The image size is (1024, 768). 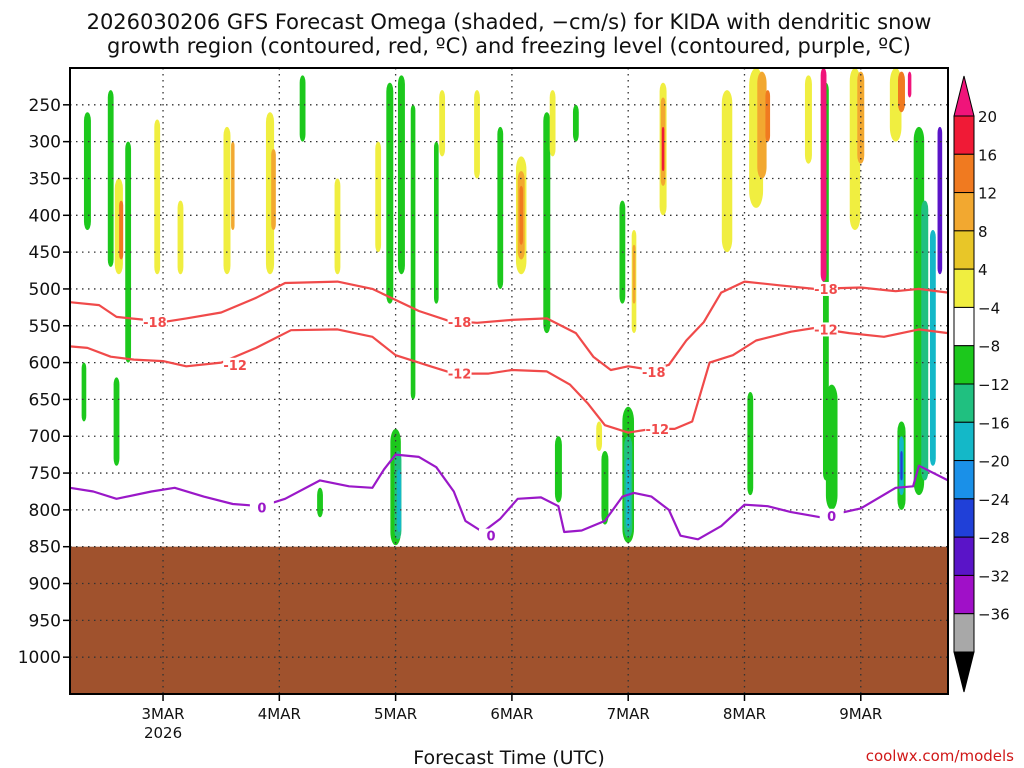 I want to click on site-credit: coolwx.com/models, so click(x=940, y=756).